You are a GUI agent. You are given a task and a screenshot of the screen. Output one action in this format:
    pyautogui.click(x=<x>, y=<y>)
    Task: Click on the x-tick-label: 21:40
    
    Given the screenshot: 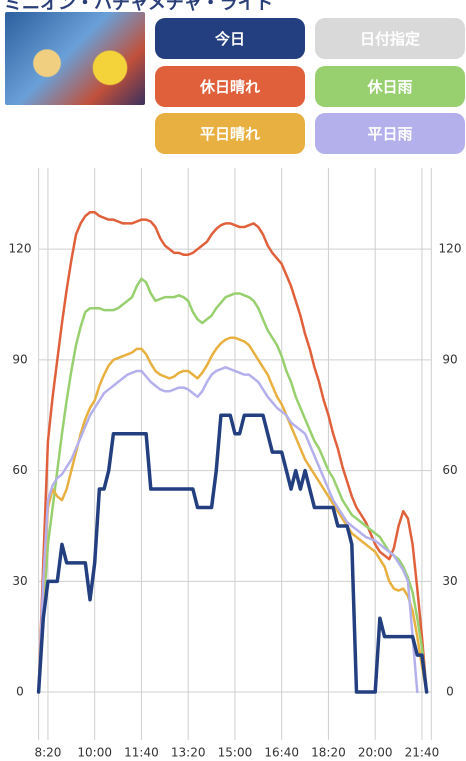 What is the action you would take?
    pyautogui.click(x=422, y=753)
    